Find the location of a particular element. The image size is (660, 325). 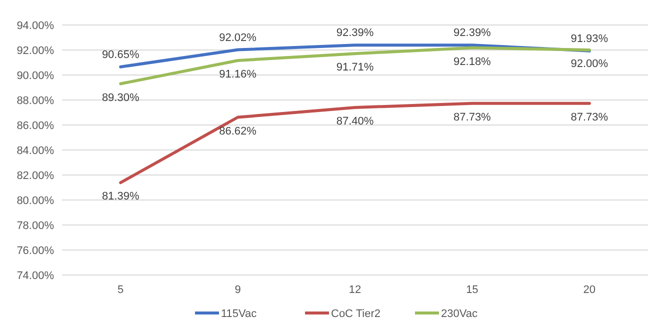

data-label: 91.16% is located at coordinates (238, 74).